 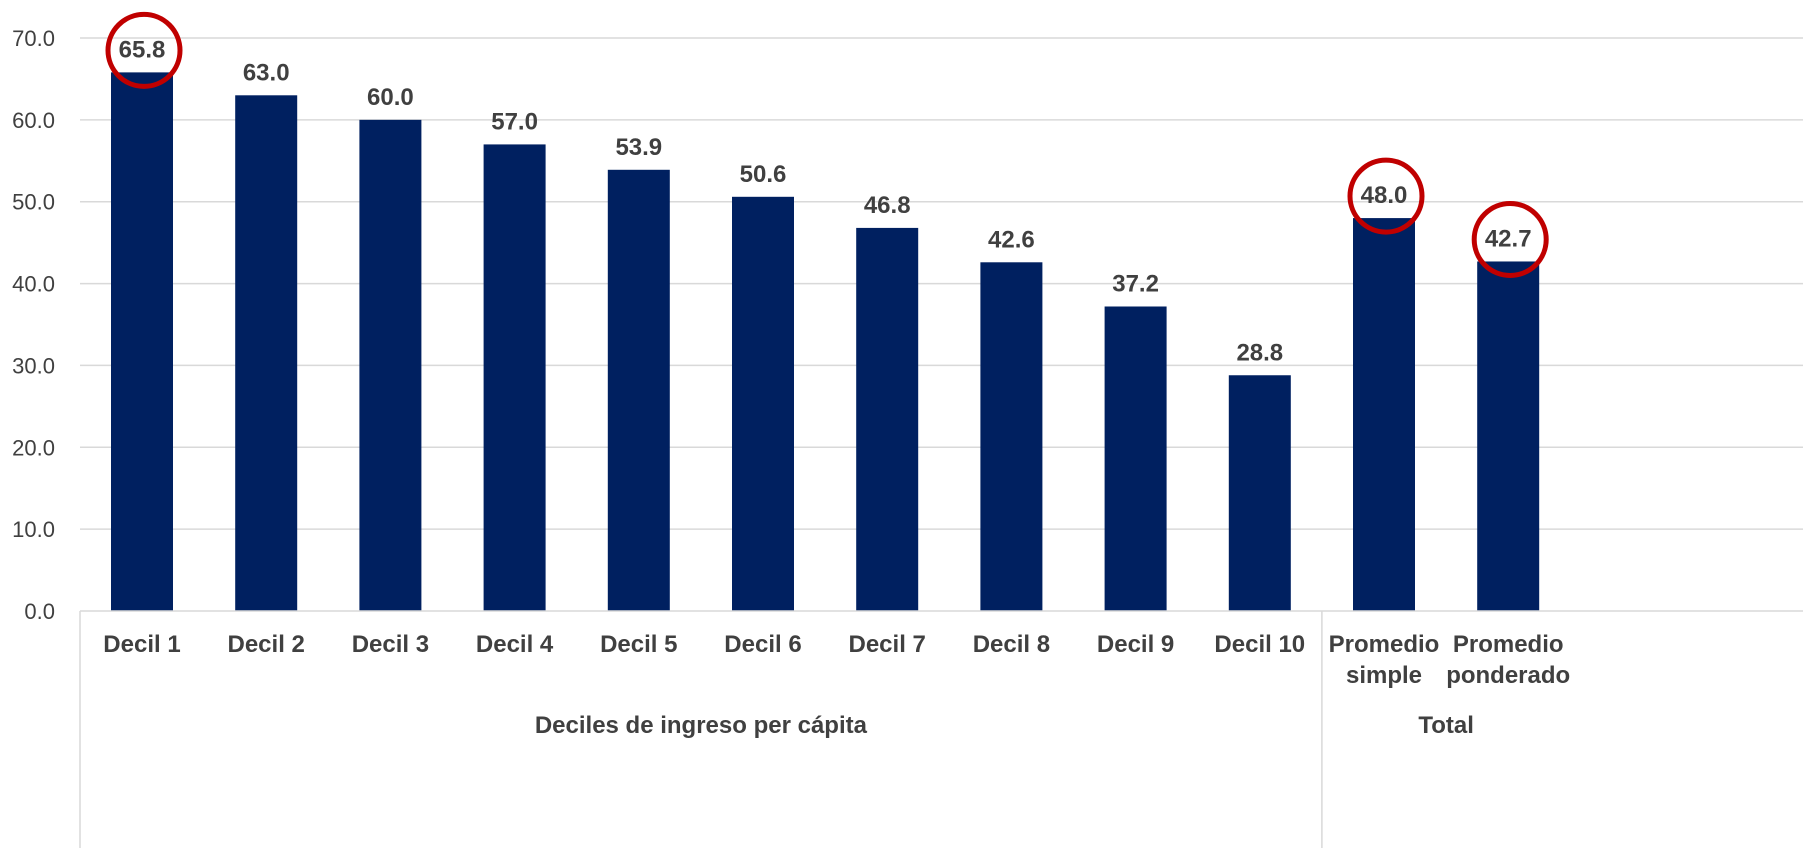 I want to click on data-label: 46.8, so click(x=887, y=205).